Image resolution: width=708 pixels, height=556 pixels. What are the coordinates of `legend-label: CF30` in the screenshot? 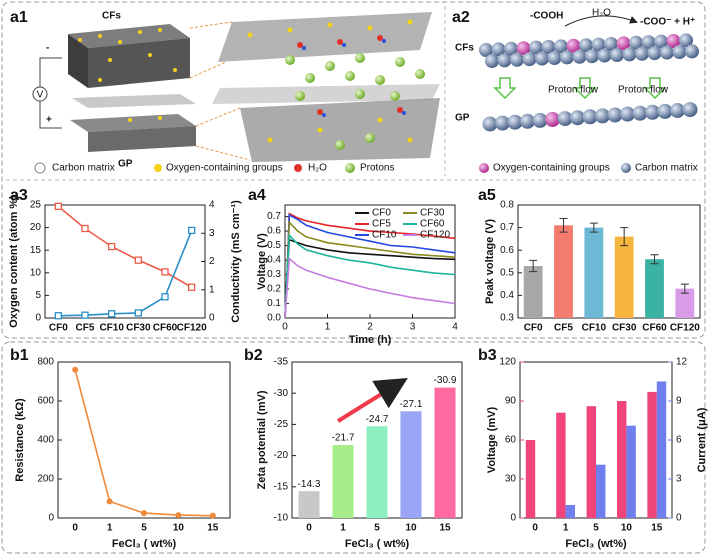 It's located at (432, 213).